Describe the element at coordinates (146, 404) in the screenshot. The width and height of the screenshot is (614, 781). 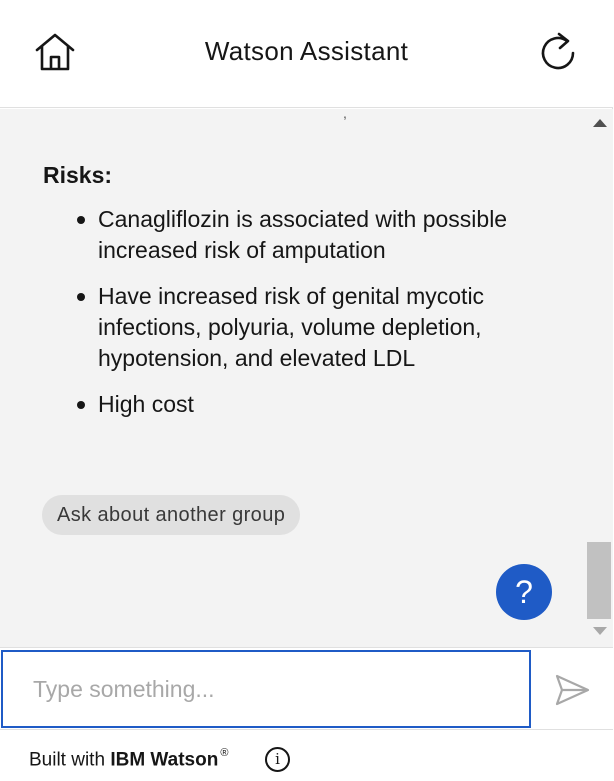
I see `risk-text: High cost` at that location.